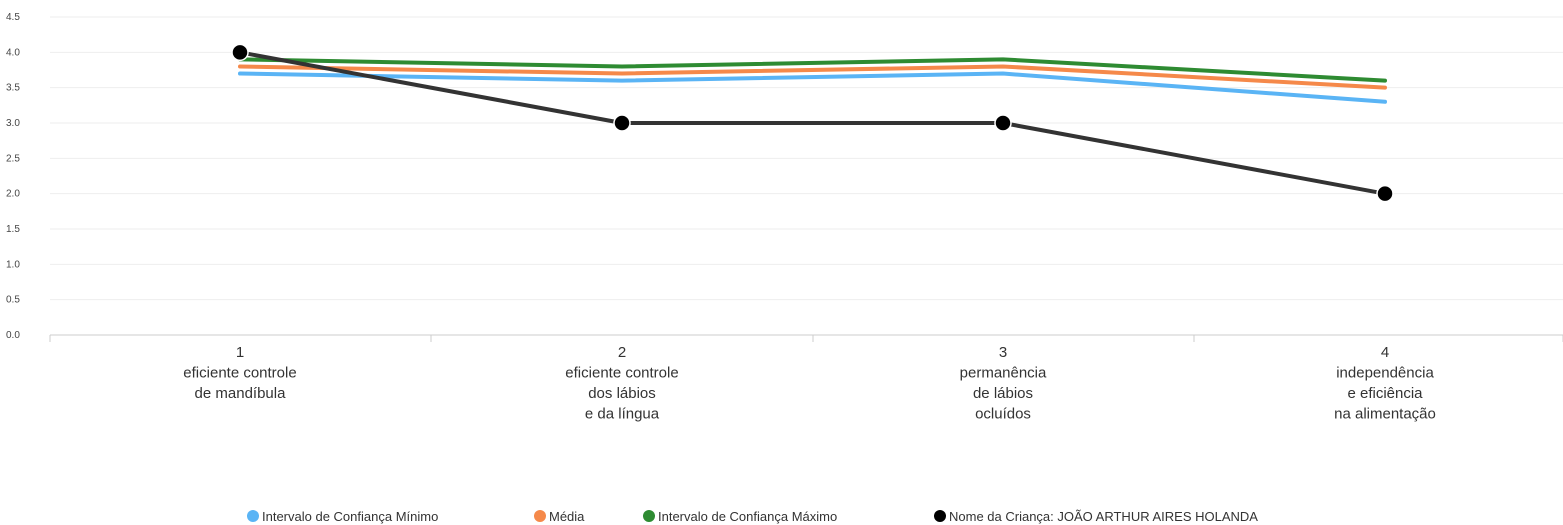 This screenshot has width=1563, height=525. I want to click on x-tick-label-line: 4, so click(1385, 352).